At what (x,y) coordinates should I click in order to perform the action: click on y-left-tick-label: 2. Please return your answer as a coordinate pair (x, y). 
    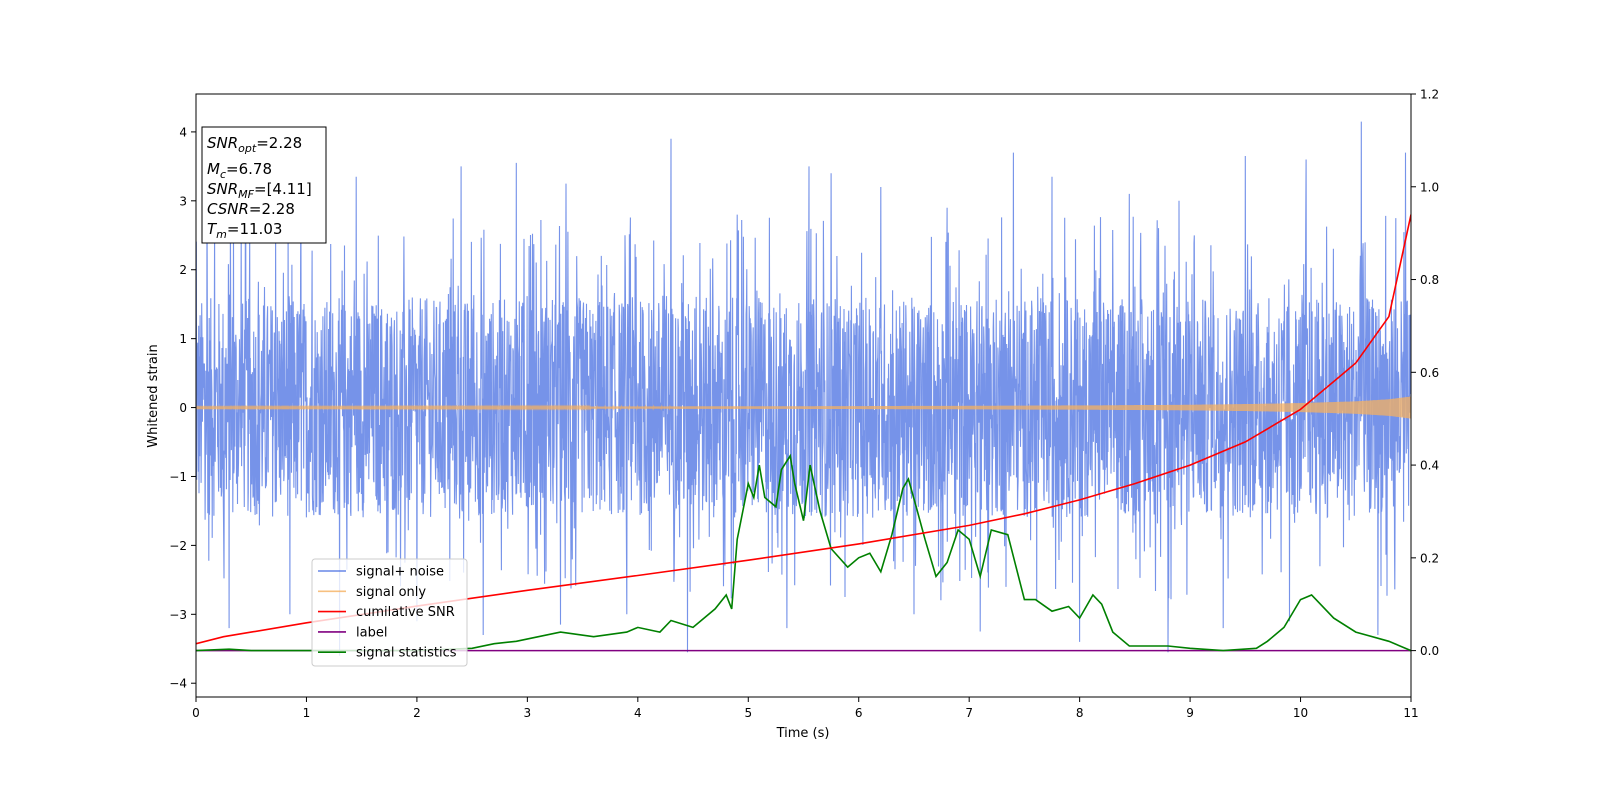
    Looking at the image, I should click on (183, 270).